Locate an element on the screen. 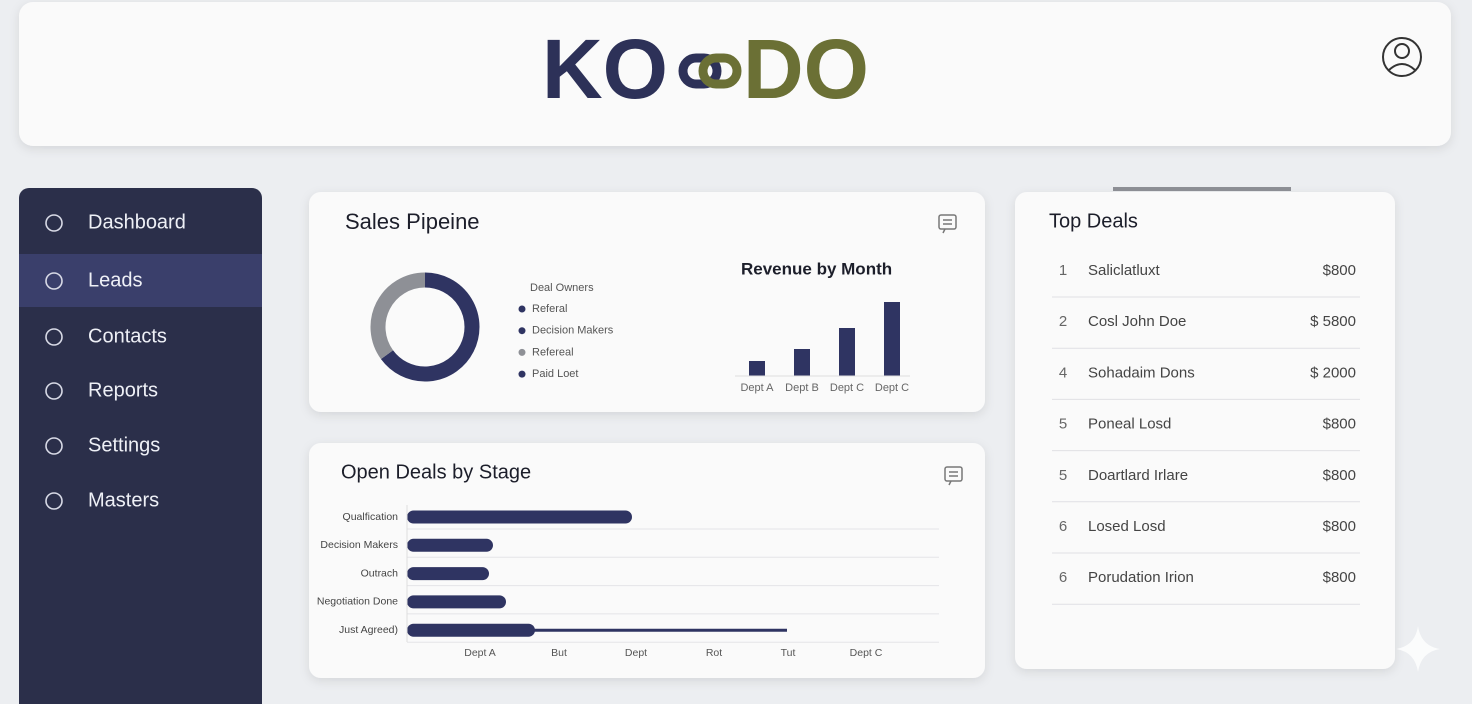  deal-name: Porudation Irion is located at coordinates (1141, 577).